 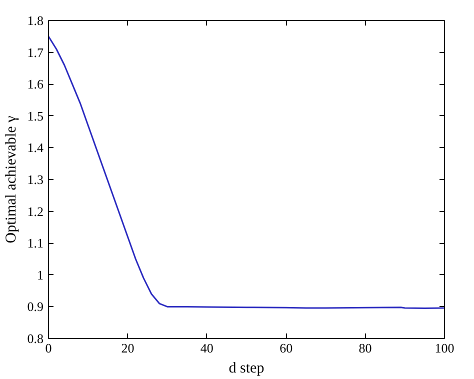 I want to click on x-tick-label: 100, so click(x=444, y=348).